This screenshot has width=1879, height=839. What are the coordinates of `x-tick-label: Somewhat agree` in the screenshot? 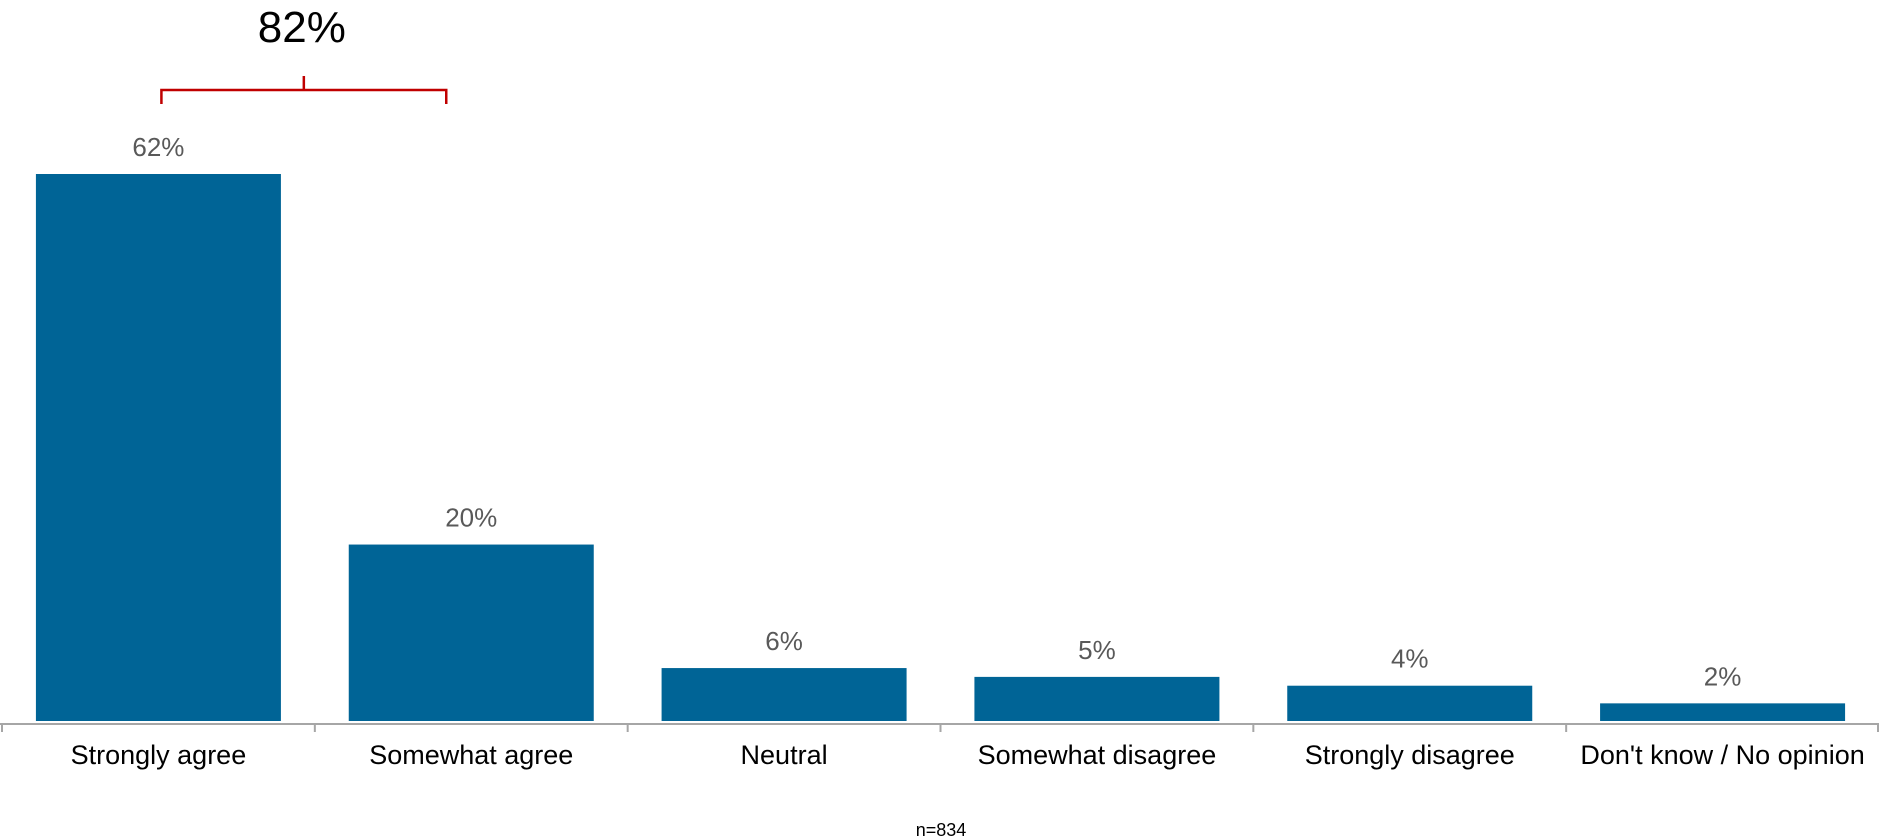 It's located at (471, 755).